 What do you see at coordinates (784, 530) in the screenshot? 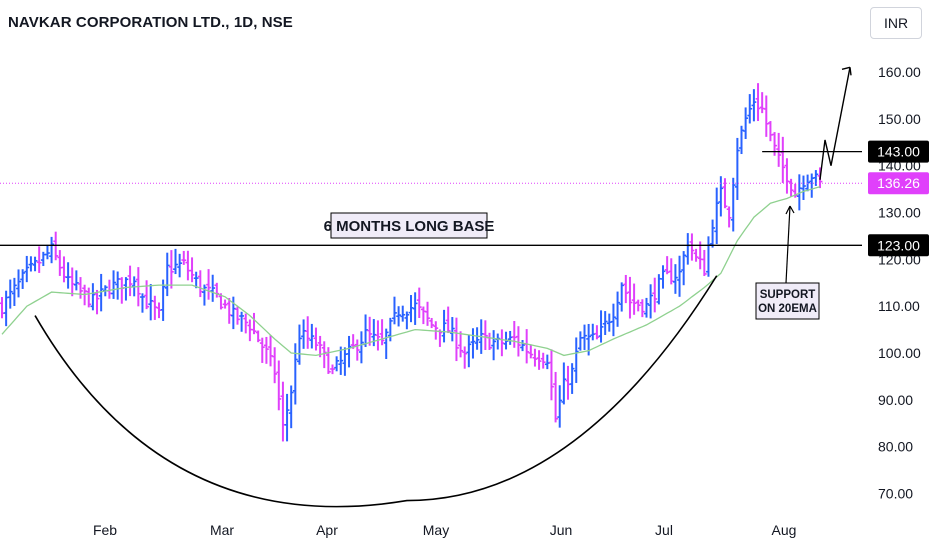
I see `x-tick-label: Aug` at bounding box center [784, 530].